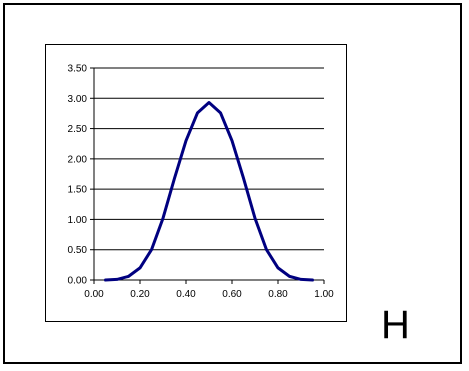  What do you see at coordinates (78, 99) in the screenshot?
I see `y-tick-label: 3.00` at bounding box center [78, 99].